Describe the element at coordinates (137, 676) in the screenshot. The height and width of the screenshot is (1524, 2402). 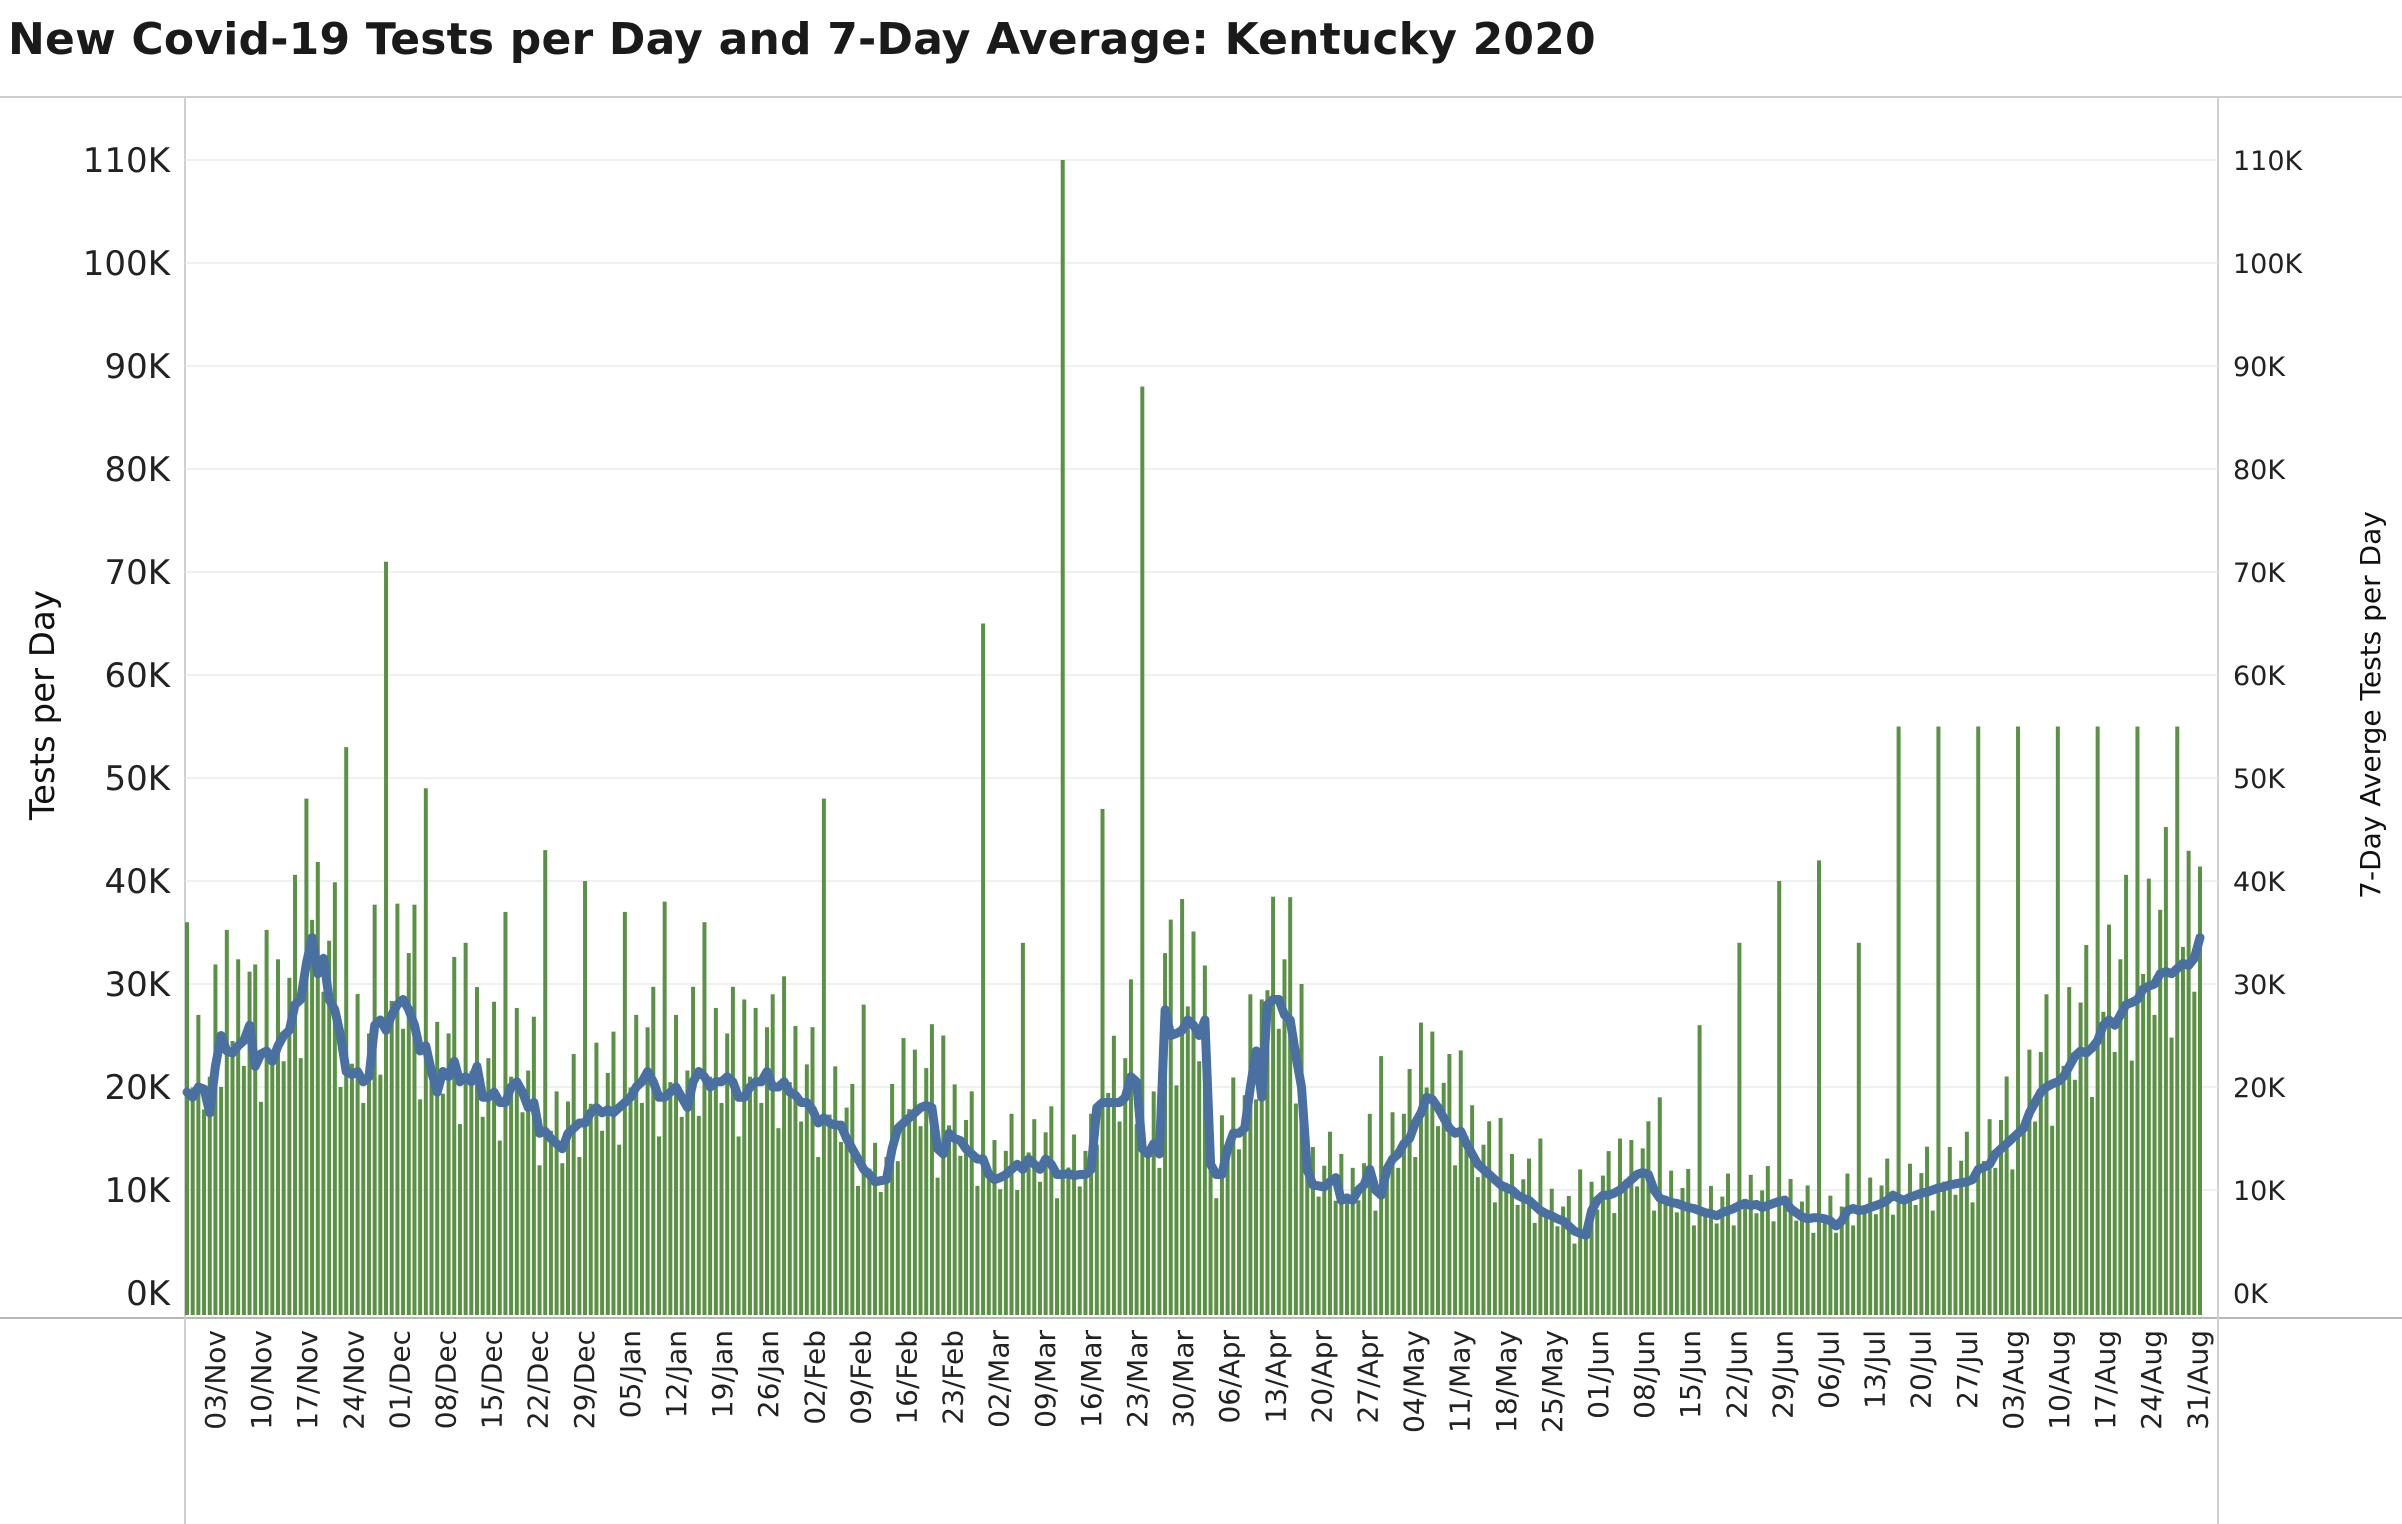
I see `left-y-tick: 60K` at that location.